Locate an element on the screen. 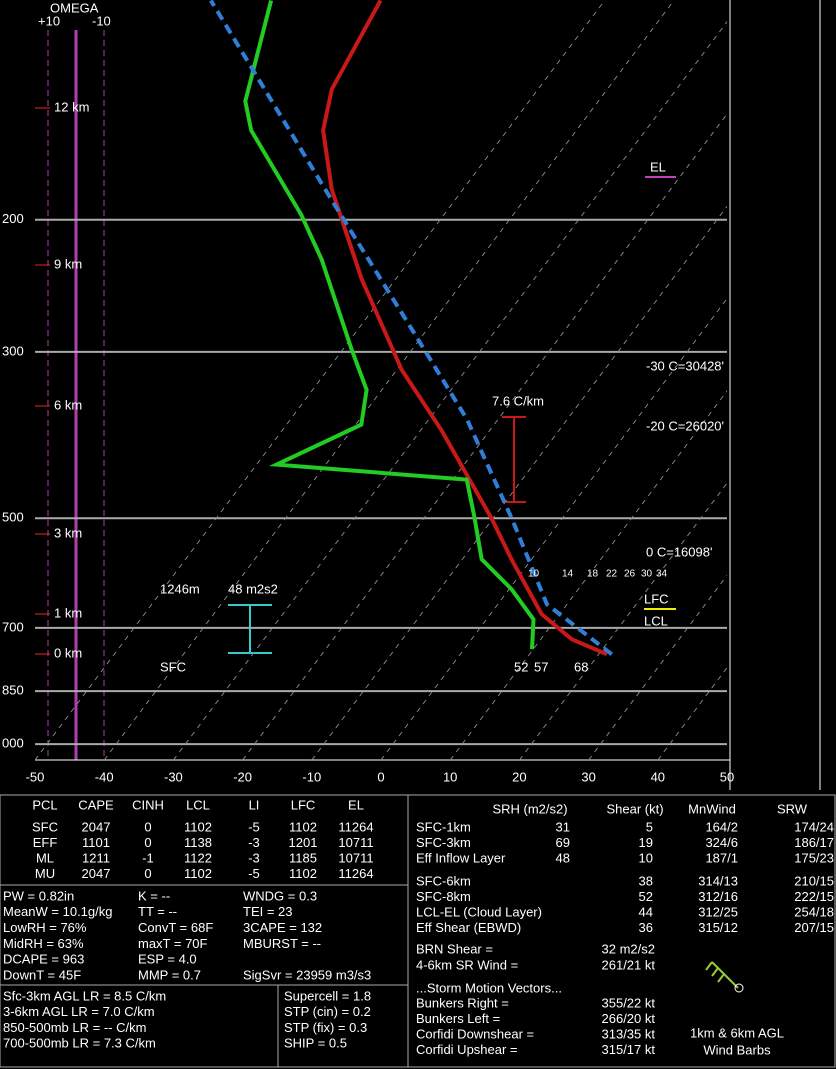 The width and height of the screenshot is (836, 1069). annotation: 52 is located at coordinates (521, 666).